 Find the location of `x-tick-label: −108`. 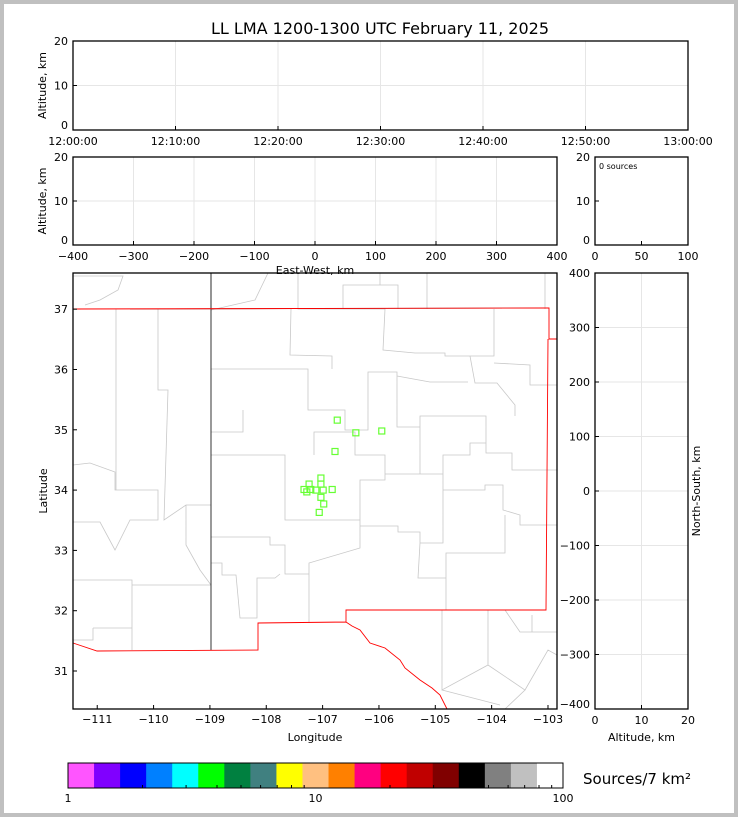

x-tick-label: −108 is located at coordinates (266, 719).